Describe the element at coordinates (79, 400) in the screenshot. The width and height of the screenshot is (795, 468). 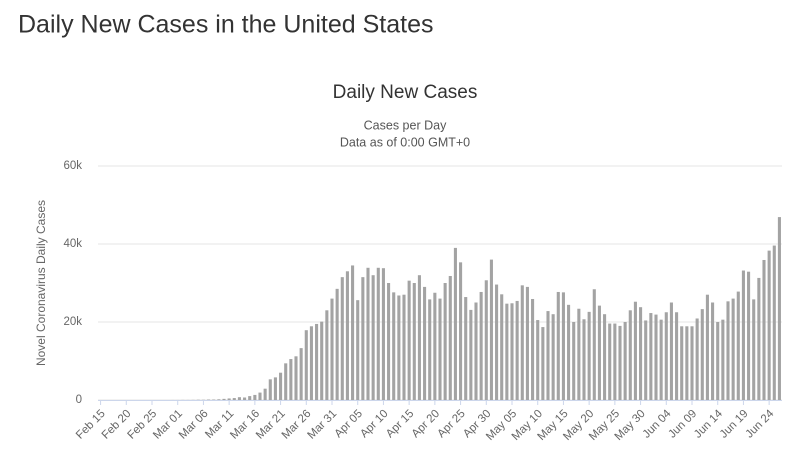
I see `y-tick-label: 0` at that location.